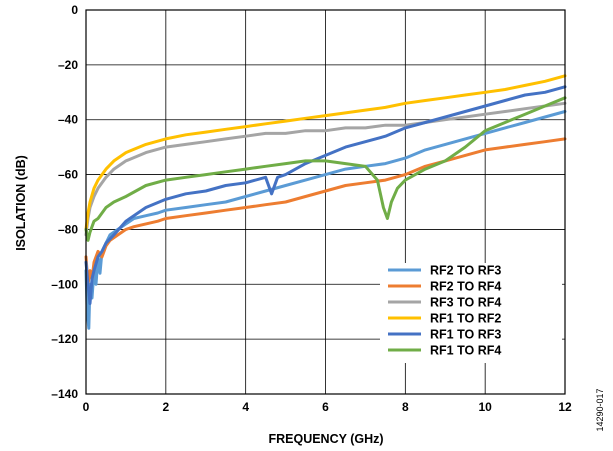 The height and width of the screenshot is (451, 613). Describe the element at coordinates (68, 120) in the screenshot. I see `y-tick-label: –40` at that location.